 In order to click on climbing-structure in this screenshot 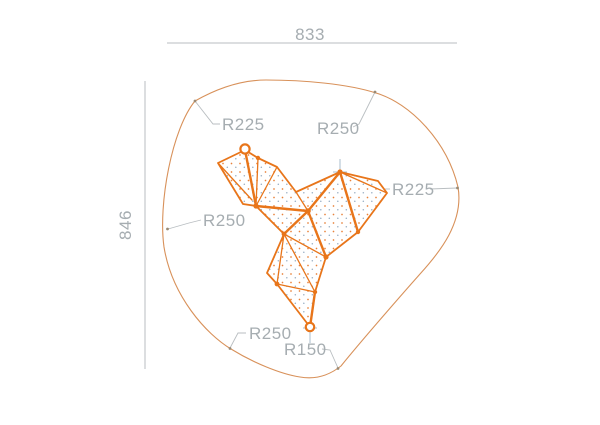, I will do `click(302, 238)`.